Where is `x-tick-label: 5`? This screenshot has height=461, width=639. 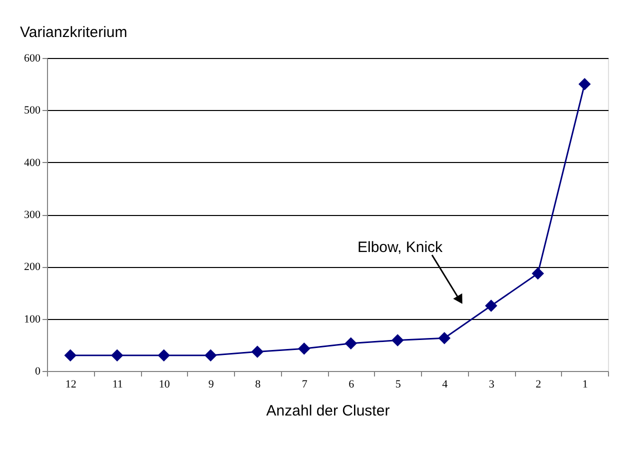 x-tick-label: 5 is located at coordinates (398, 384).